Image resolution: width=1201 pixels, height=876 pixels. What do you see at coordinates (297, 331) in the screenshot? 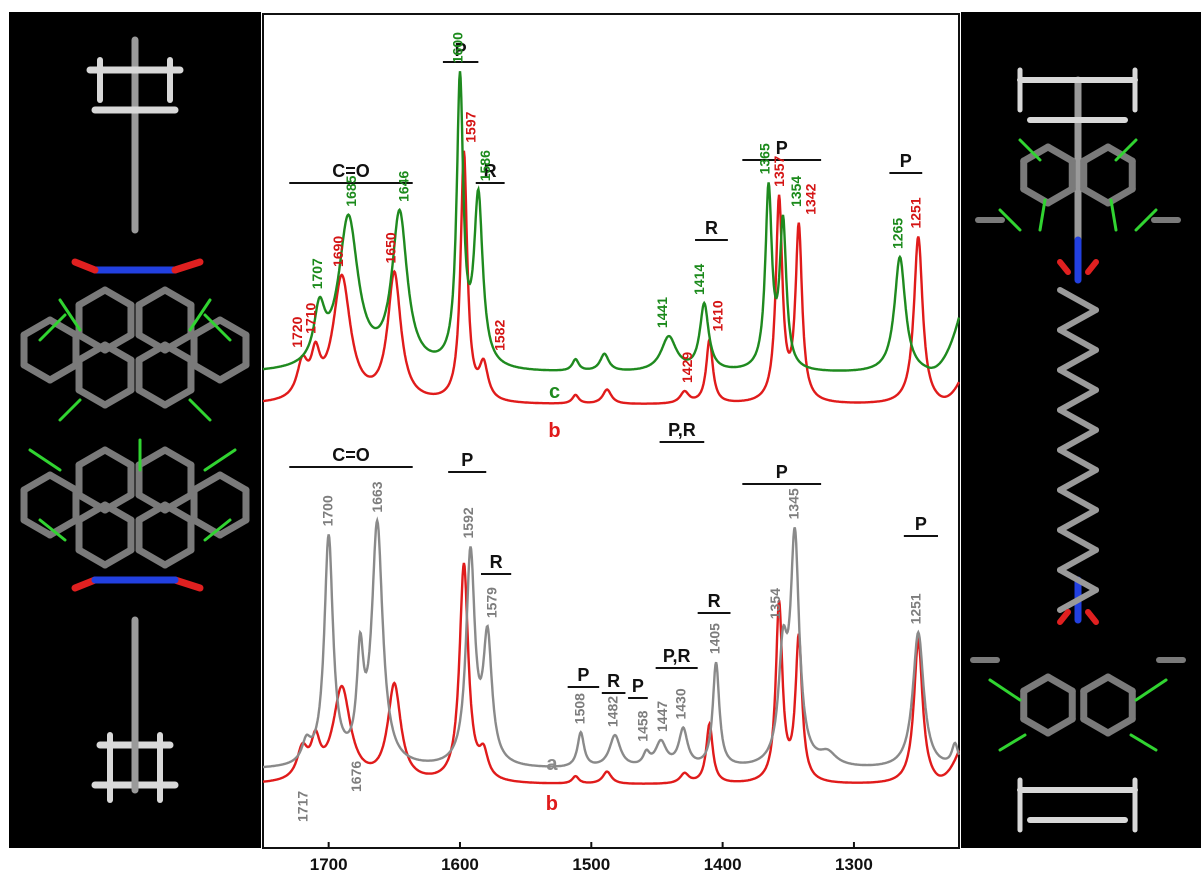
I see `peak-label-top-1720: 1720` at bounding box center [297, 331].